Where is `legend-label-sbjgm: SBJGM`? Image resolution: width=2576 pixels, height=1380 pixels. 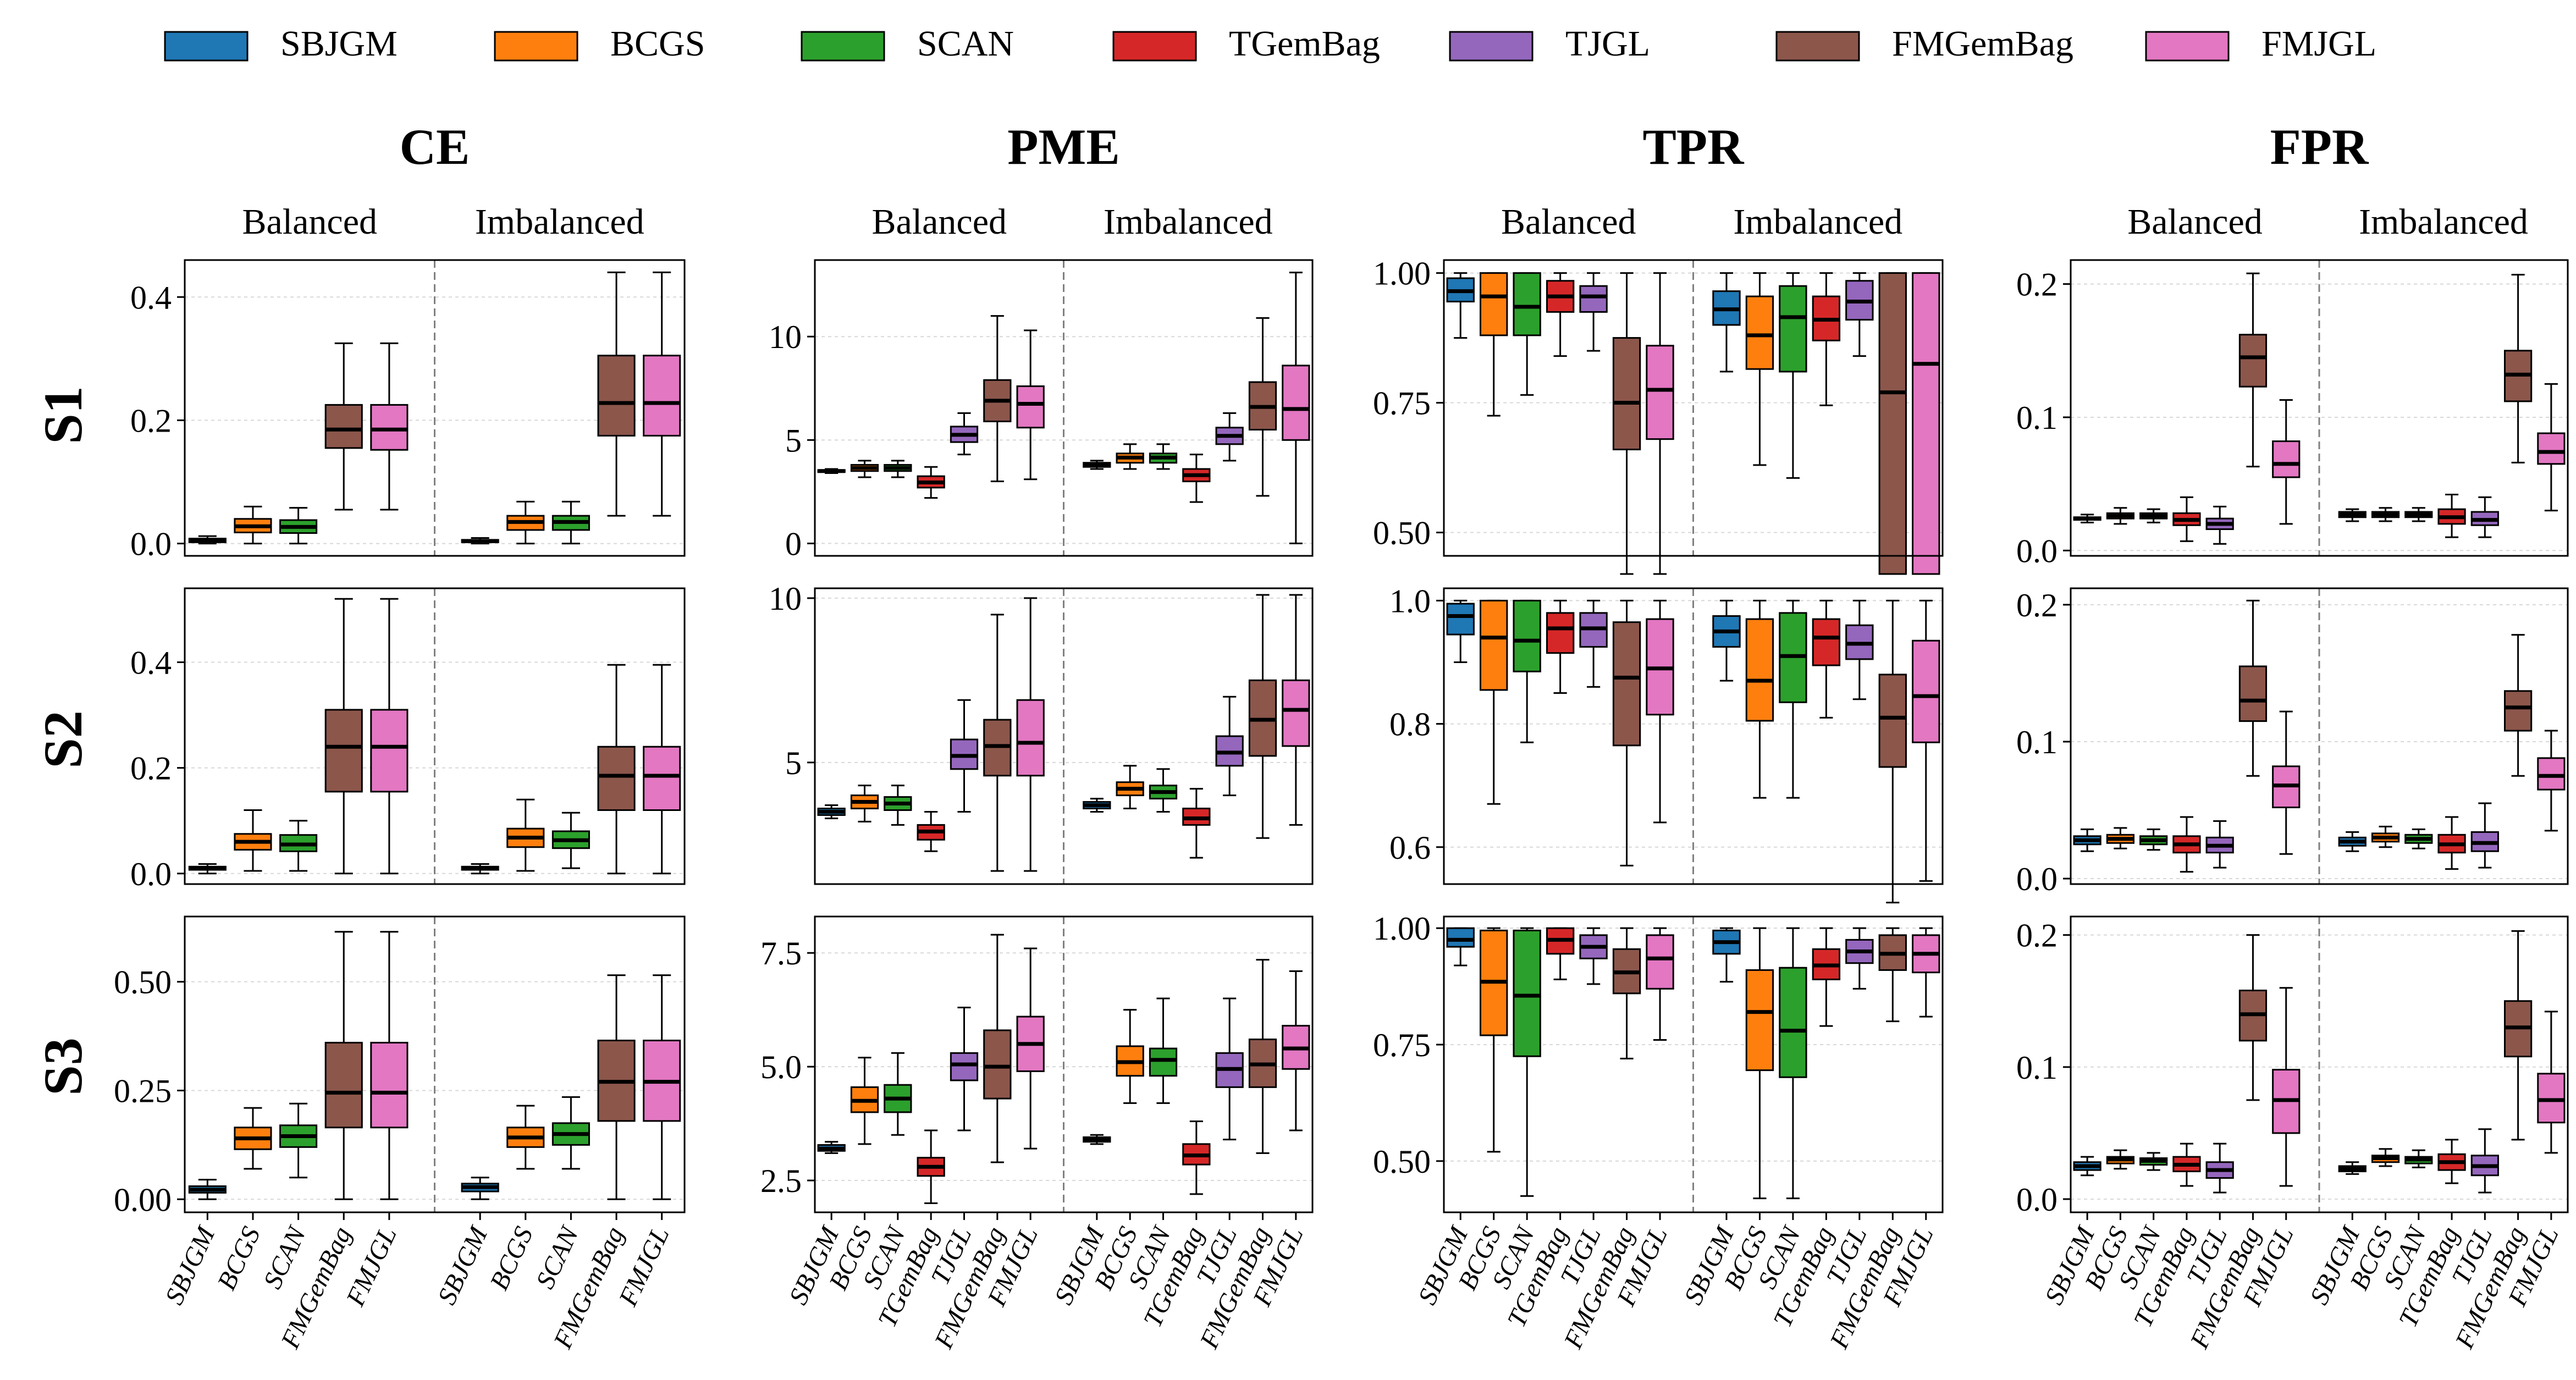
legend-label-sbjgm: SBJGM is located at coordinates (339, 44).